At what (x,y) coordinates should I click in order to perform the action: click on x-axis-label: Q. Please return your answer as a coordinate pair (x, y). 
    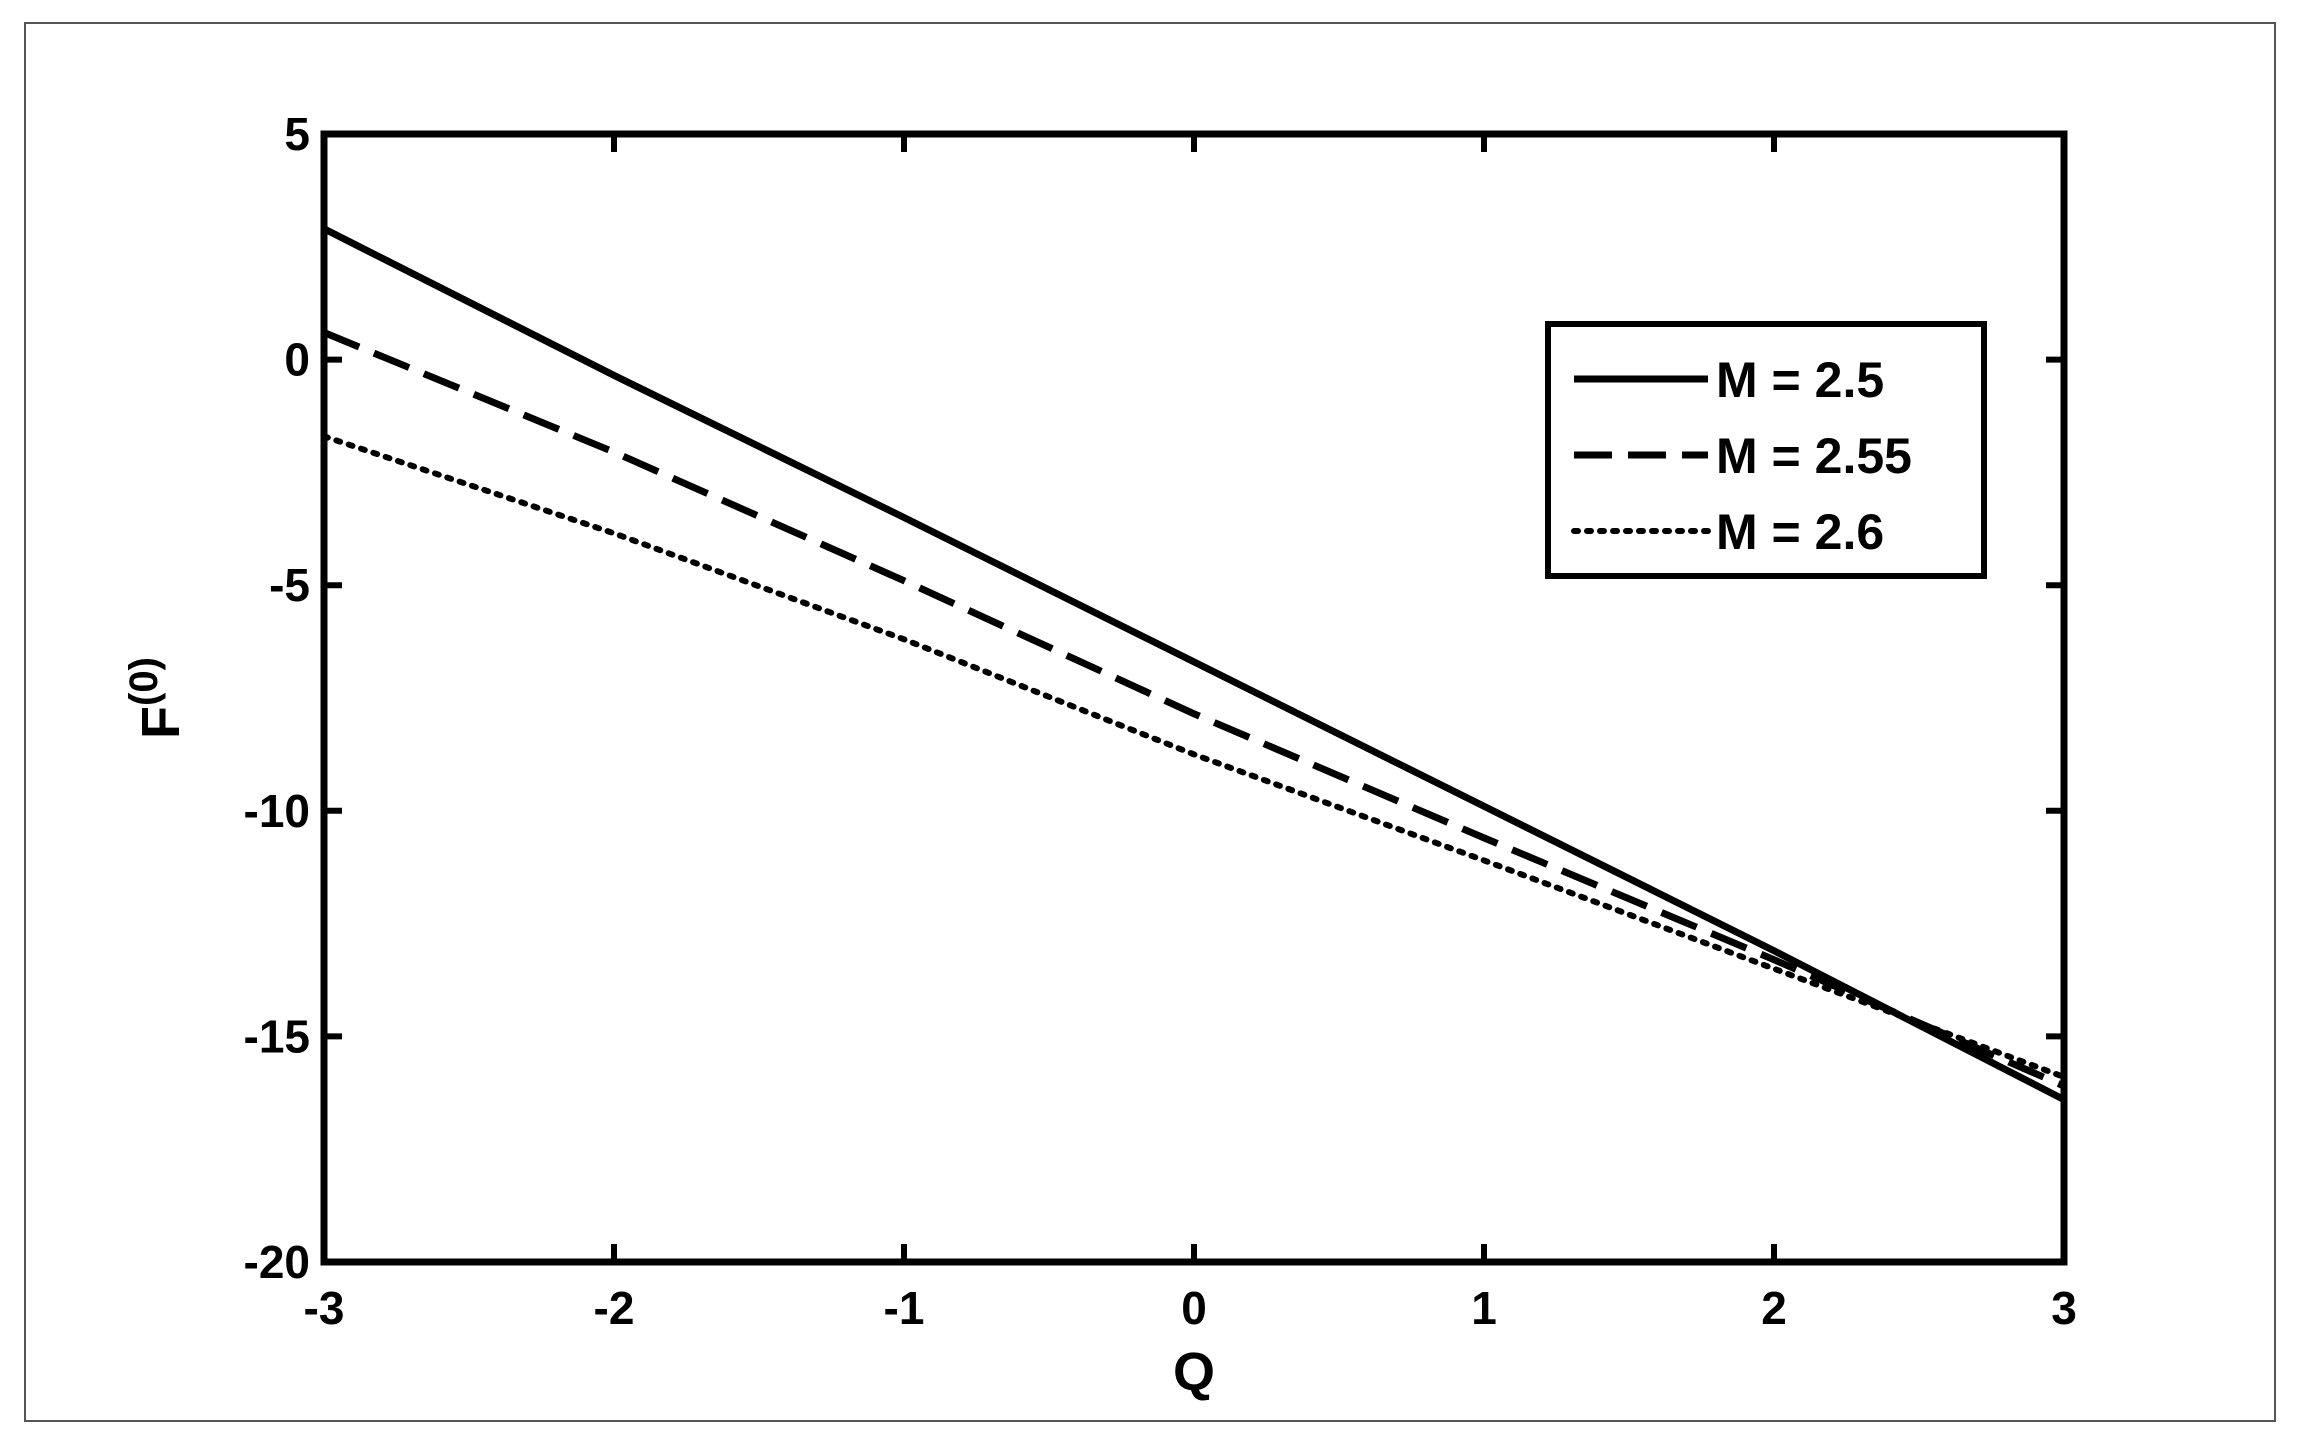
    Looking at the image, I should click on (1194, 1372).